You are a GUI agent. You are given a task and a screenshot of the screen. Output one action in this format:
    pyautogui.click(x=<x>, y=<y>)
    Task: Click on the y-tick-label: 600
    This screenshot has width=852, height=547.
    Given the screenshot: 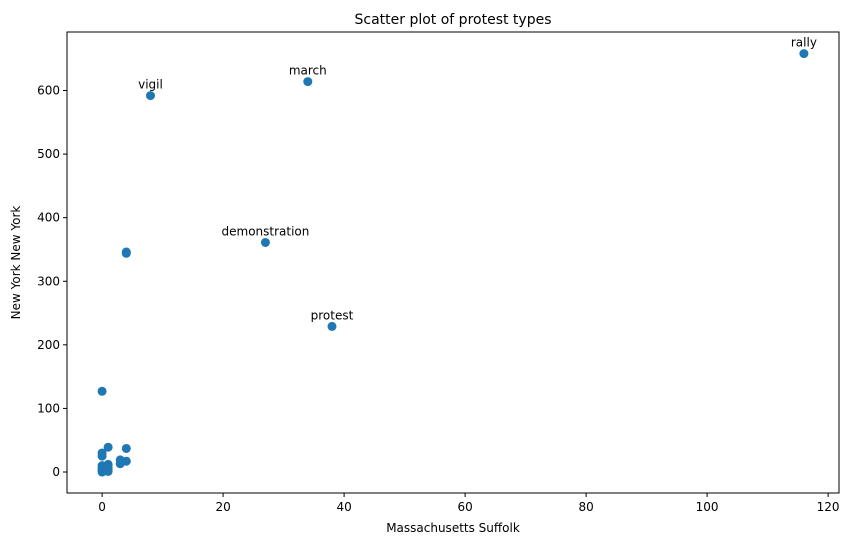 What is the action you would take?
    pyautogui.click(x=48, y=90)
    